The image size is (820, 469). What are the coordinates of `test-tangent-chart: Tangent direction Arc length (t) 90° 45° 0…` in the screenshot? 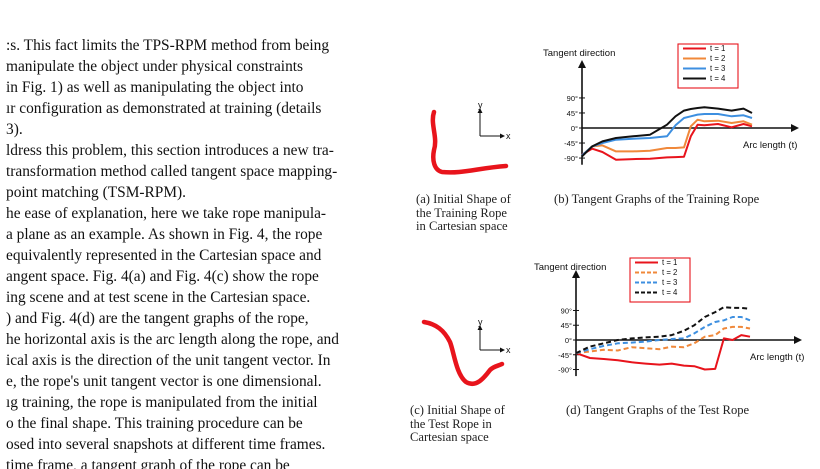 It's located at (669, 317).